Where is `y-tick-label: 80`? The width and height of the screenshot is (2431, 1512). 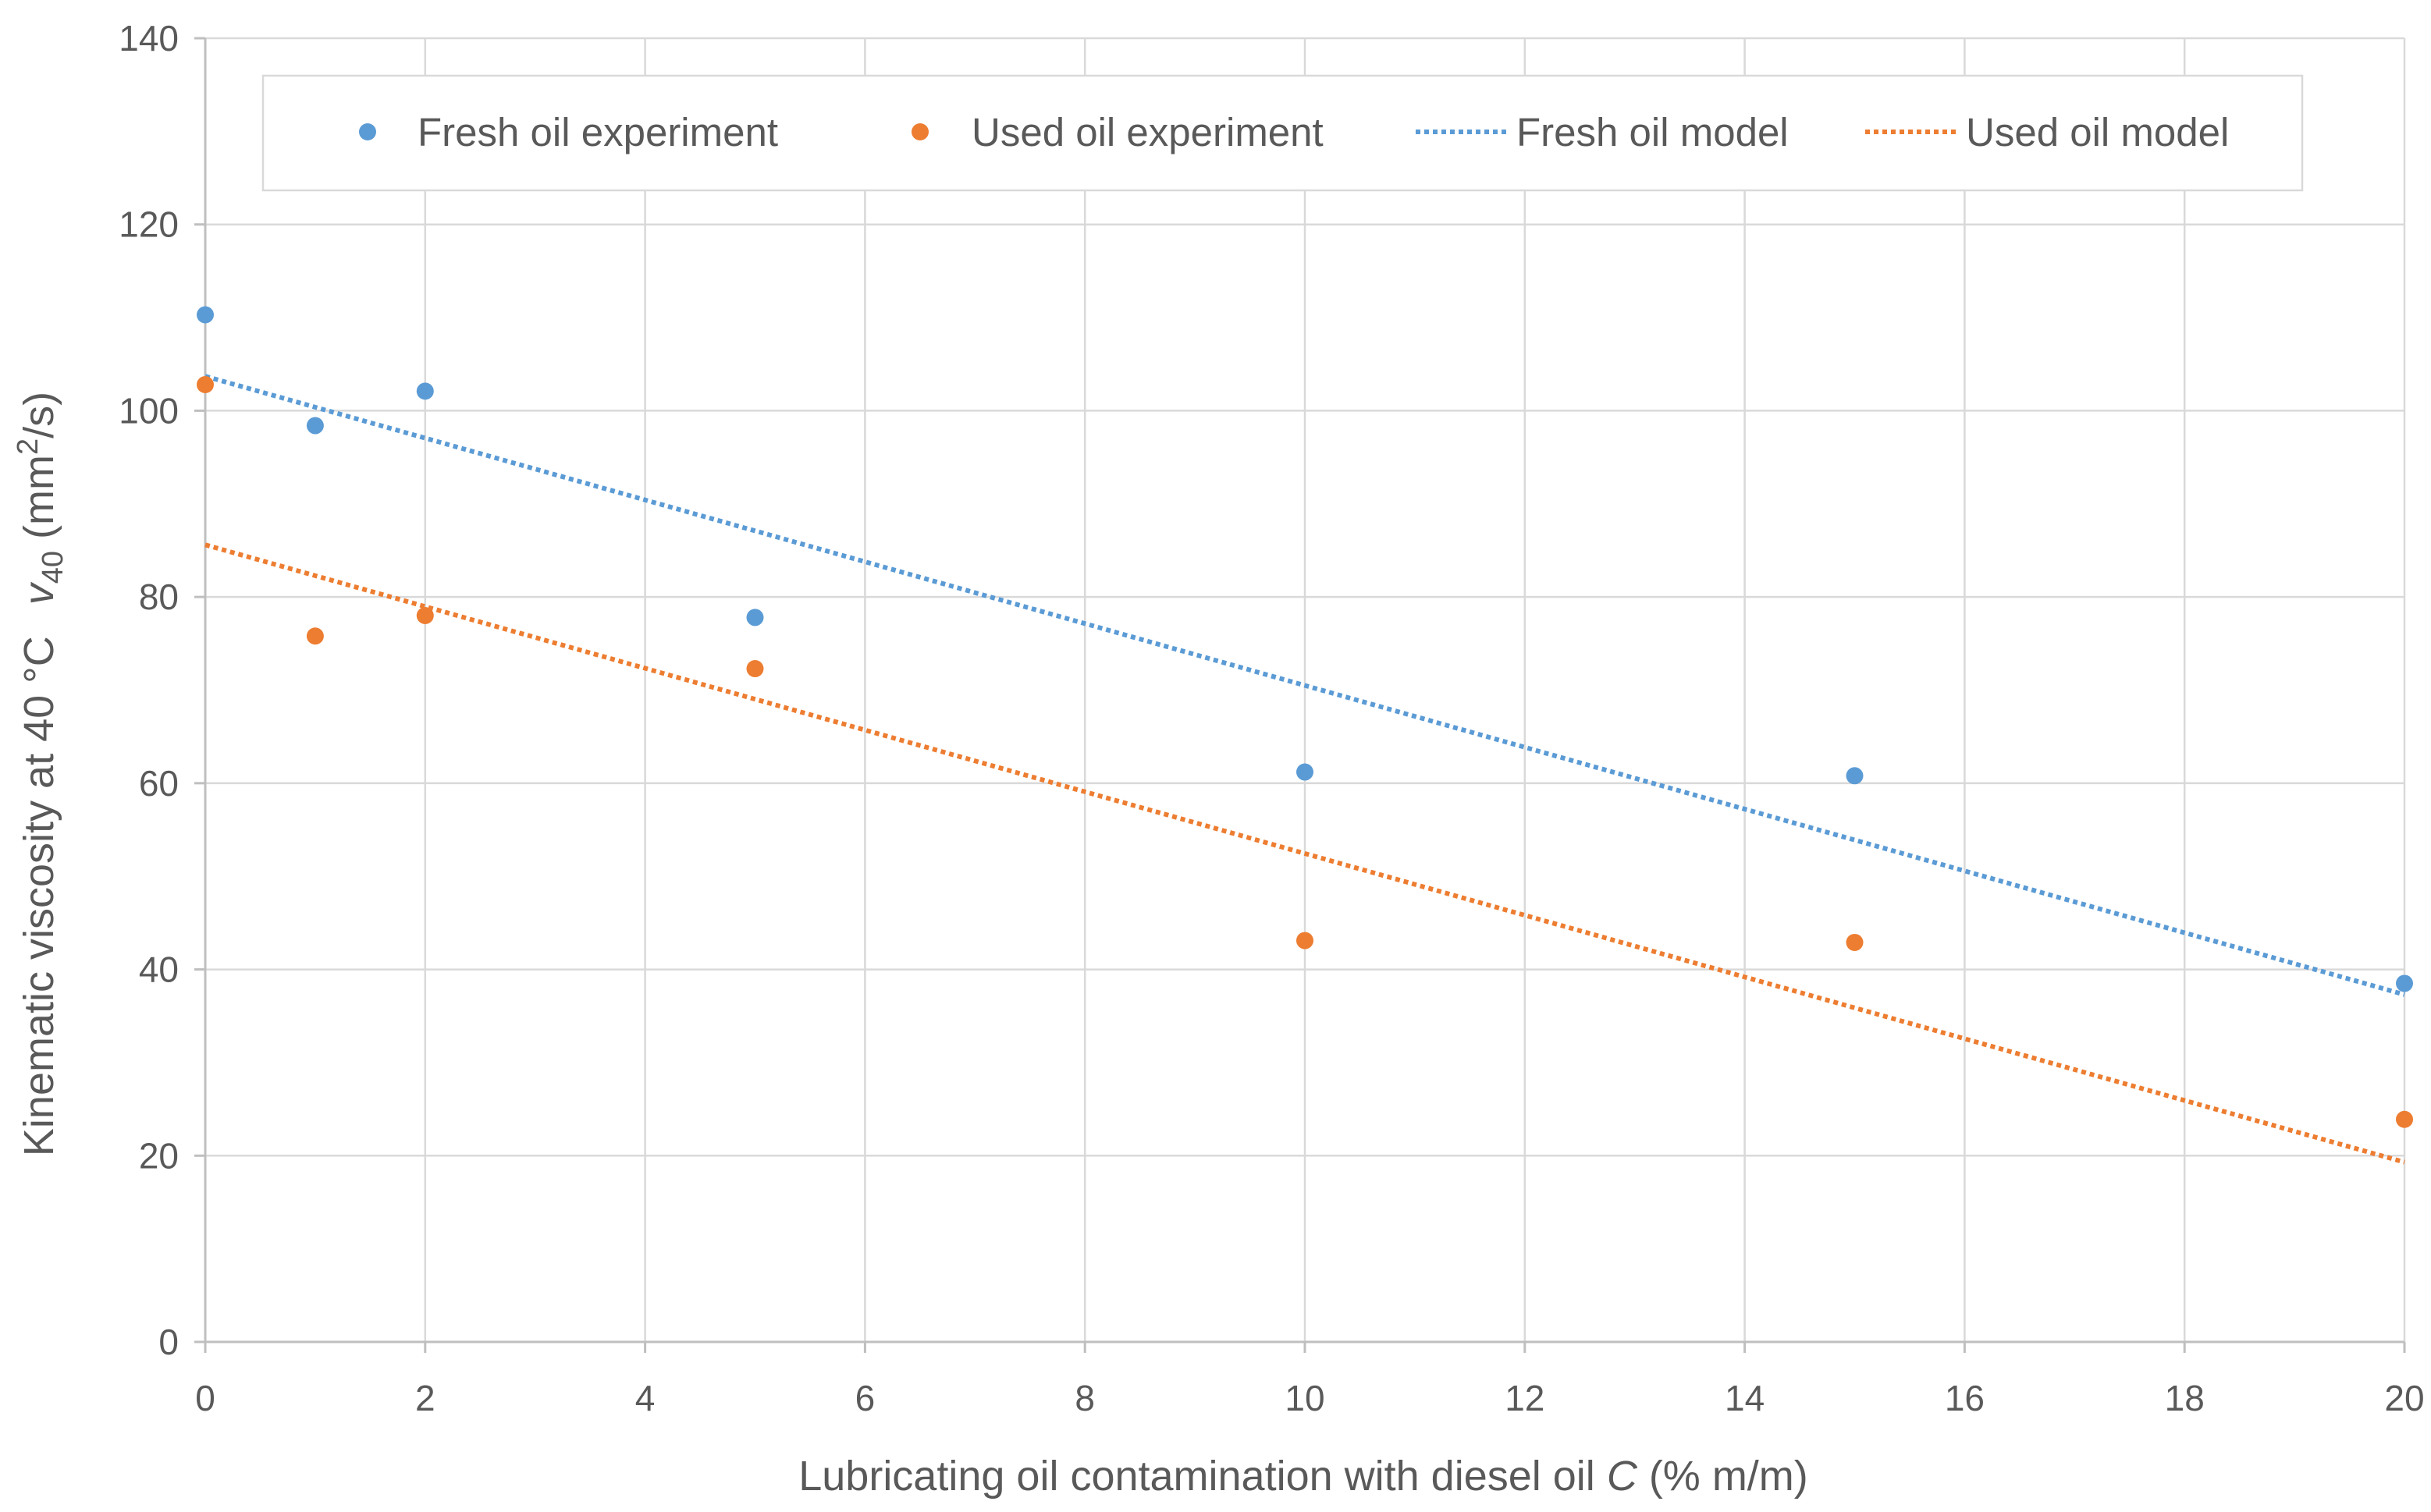
y-tick-label: 80 is located at coordinates (159, 597).